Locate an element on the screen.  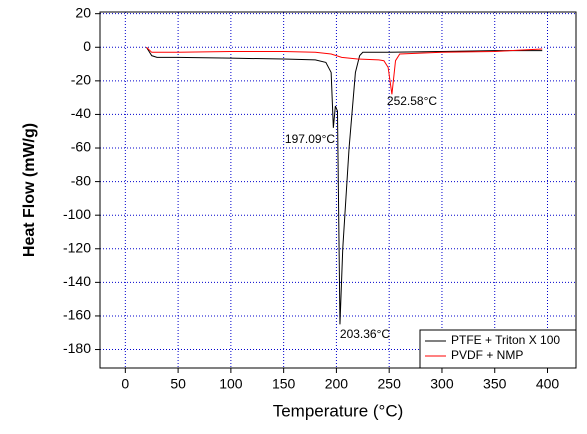
annotation: 203.36°C is located at coordinates (365, 334).